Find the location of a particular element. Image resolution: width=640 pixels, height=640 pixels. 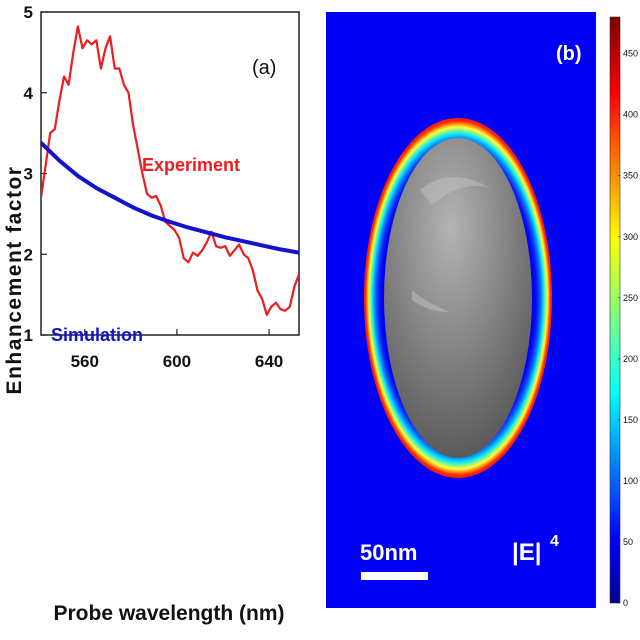

x-tick-label: 600 is located at coordinates (177, 361).